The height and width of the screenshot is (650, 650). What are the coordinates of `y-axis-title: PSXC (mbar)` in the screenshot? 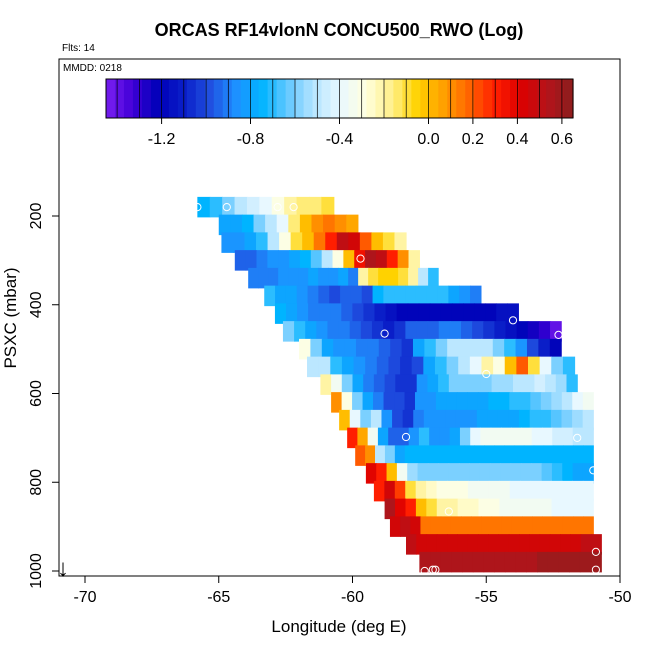 It's located at (10, 317).